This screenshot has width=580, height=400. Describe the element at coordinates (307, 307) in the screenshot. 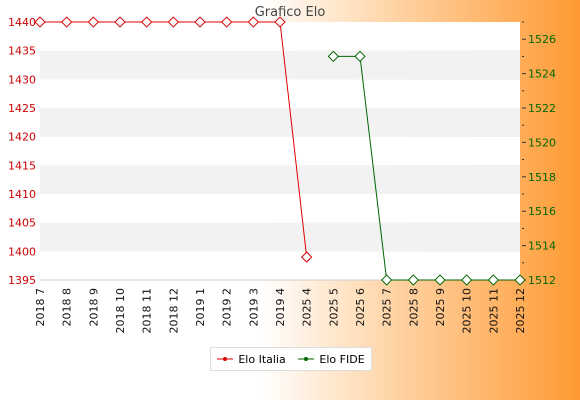

I see `x-tick-label: 2025 4` at that location.